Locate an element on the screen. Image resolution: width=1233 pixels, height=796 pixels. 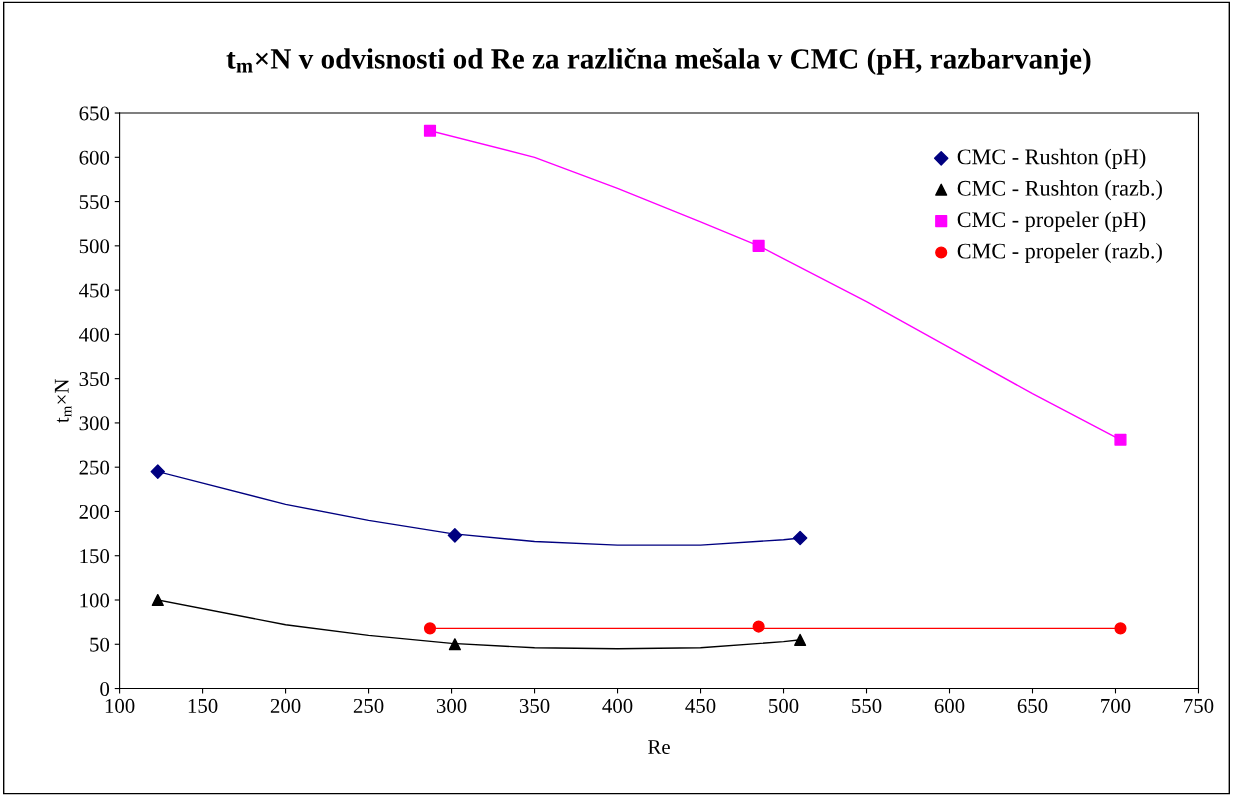
y-tick-label: 450 is located at coordinates (94, 290).